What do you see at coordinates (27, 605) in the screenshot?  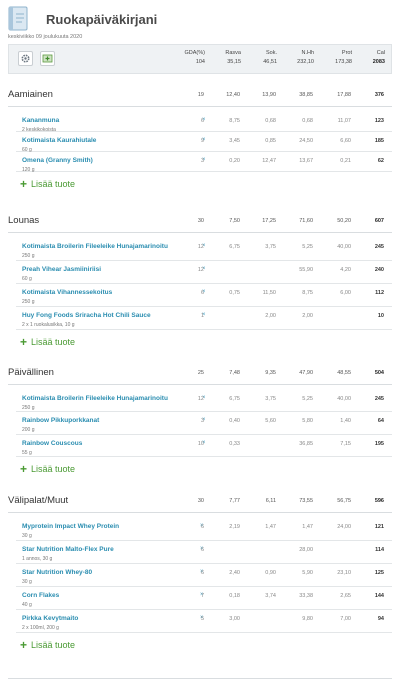 I see `food-item-amount: 40 g` at bounding box center [27, 605].